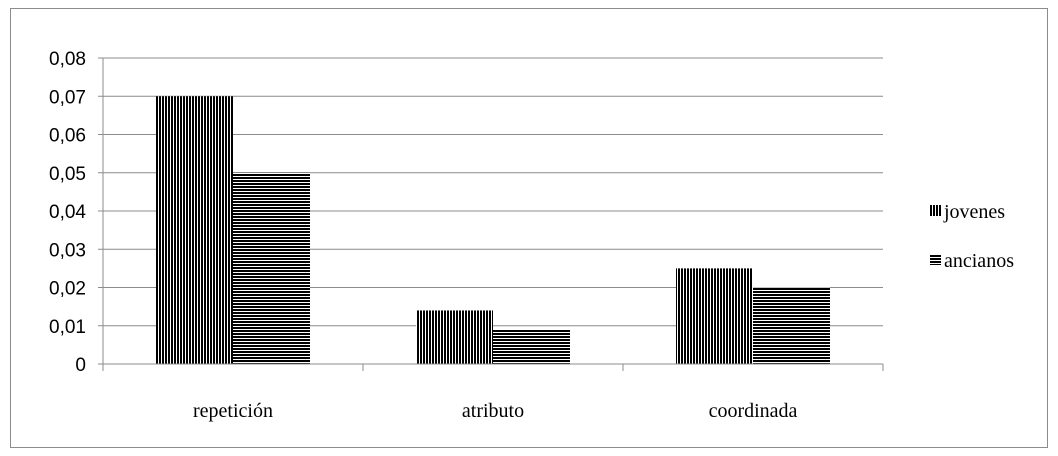 The height and width of the screenshot is (456, 1058). I want to click on legend-swatch-jovenes, so click(935, 210).